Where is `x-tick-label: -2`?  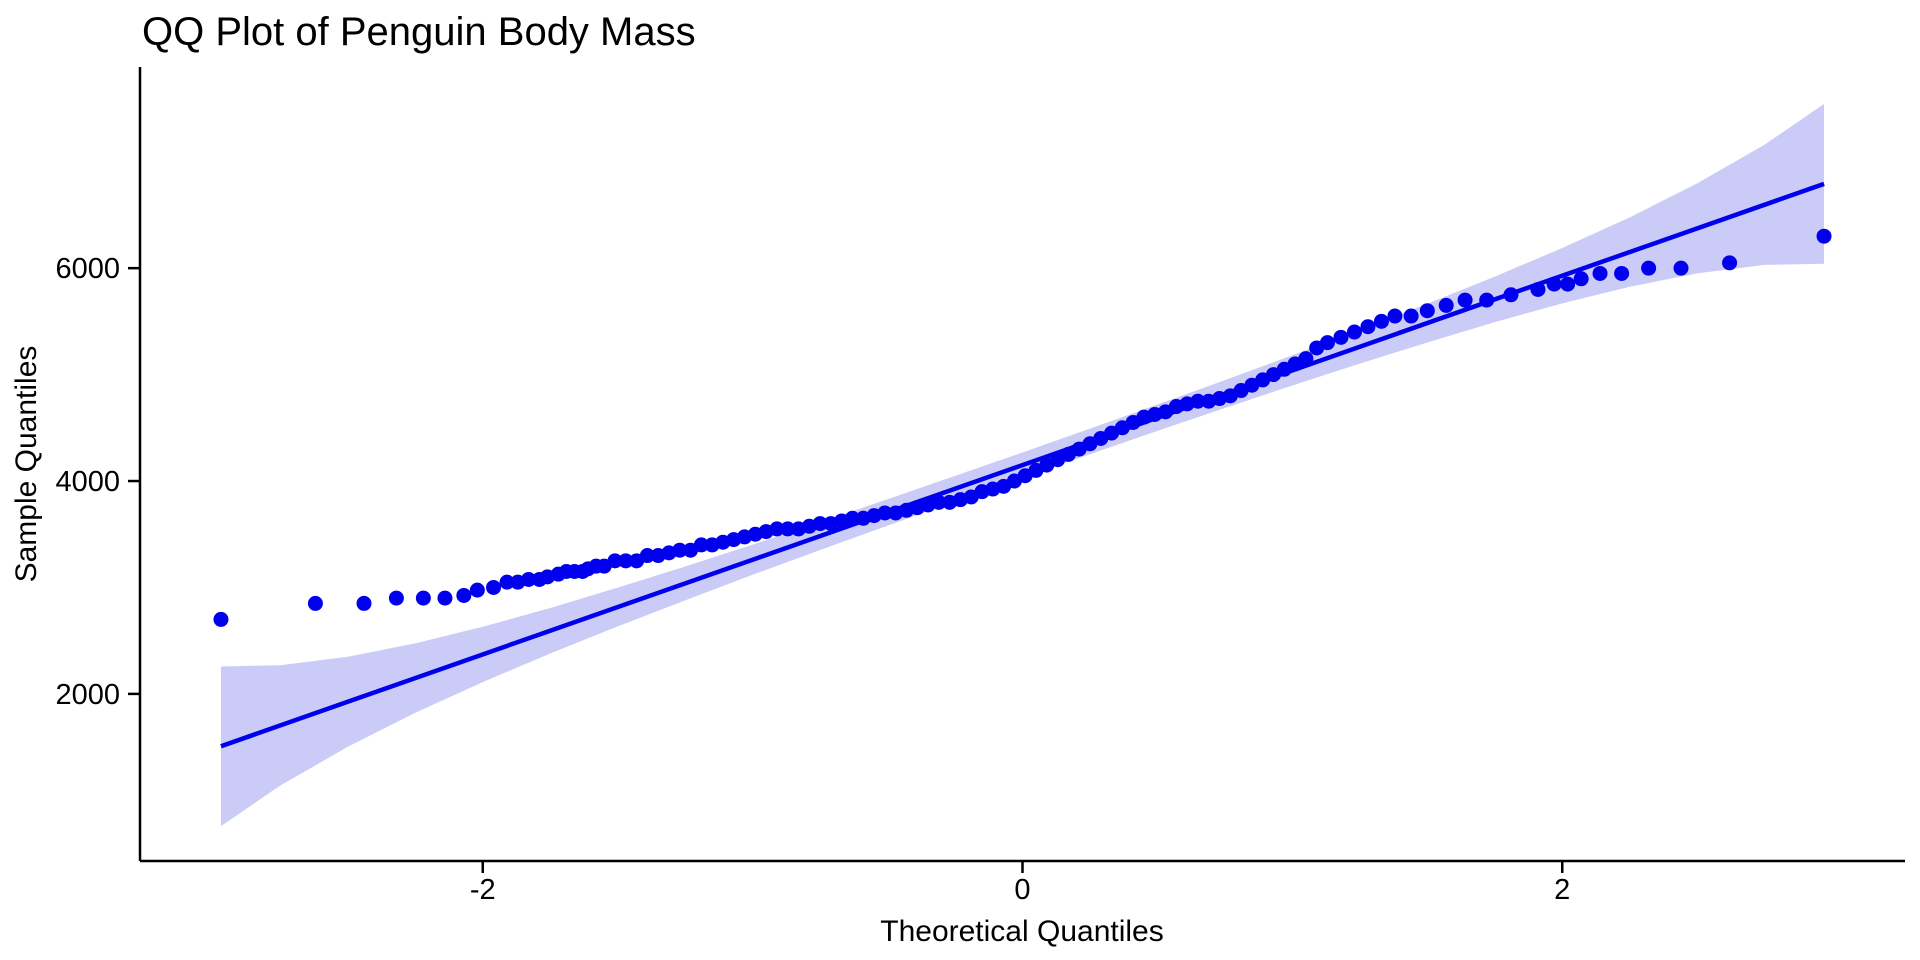 x-tick-label: -2 is located at coordinates (483, 890).